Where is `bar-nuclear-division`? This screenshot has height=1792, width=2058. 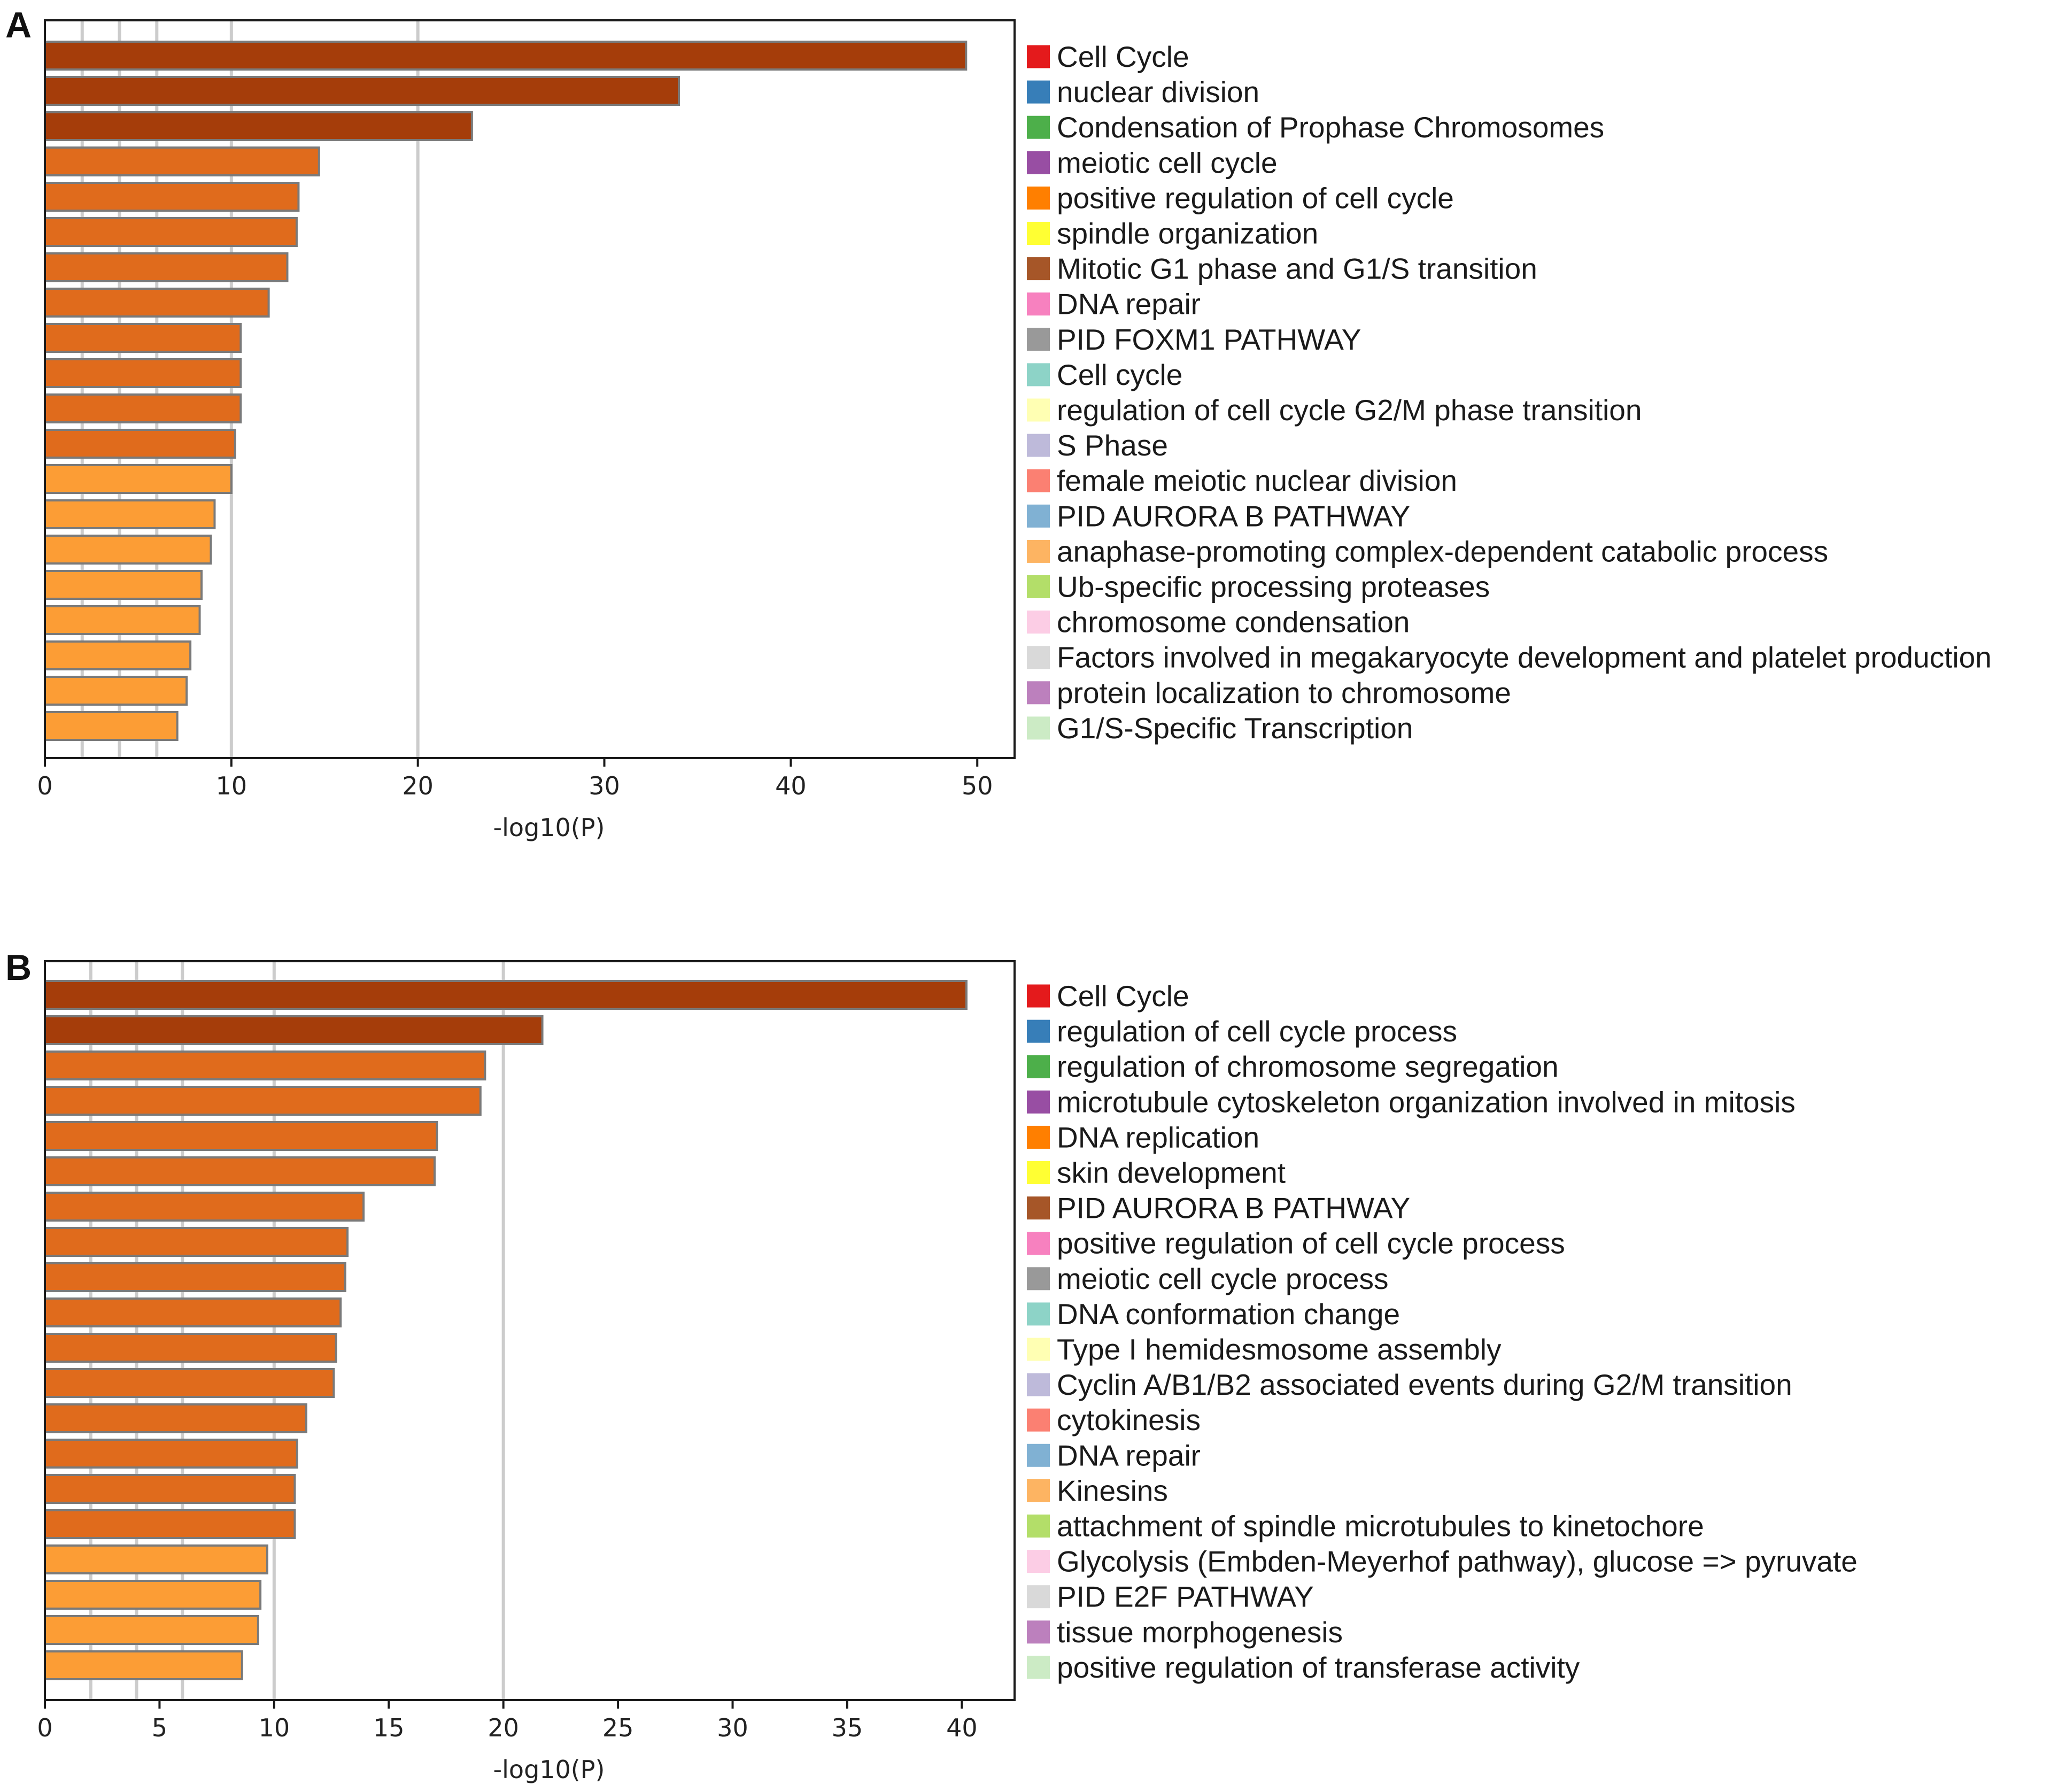
bar-nuclear-division is located at coordinates (362, 91).